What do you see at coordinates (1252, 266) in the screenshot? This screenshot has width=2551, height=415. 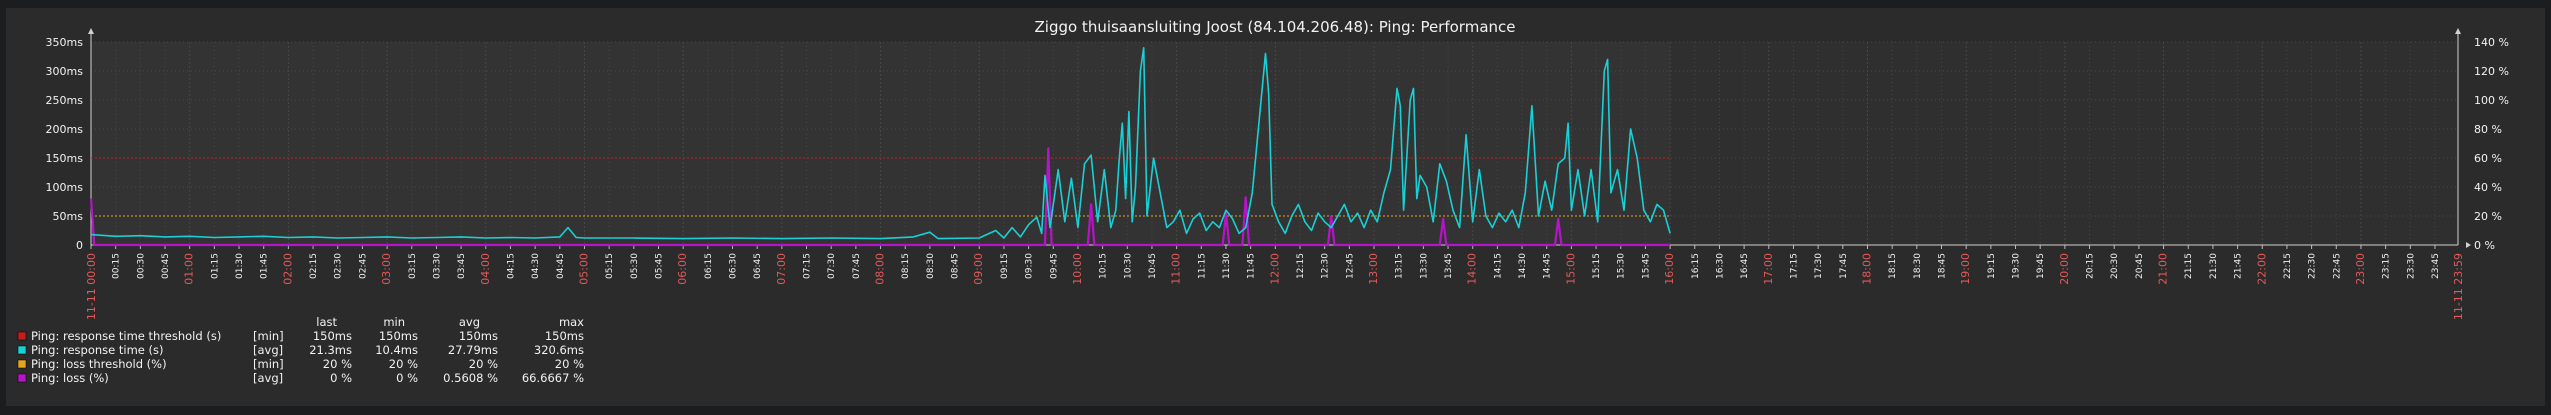 I see `x-tick-label: 11:45` at bounding box center [1252, 266].